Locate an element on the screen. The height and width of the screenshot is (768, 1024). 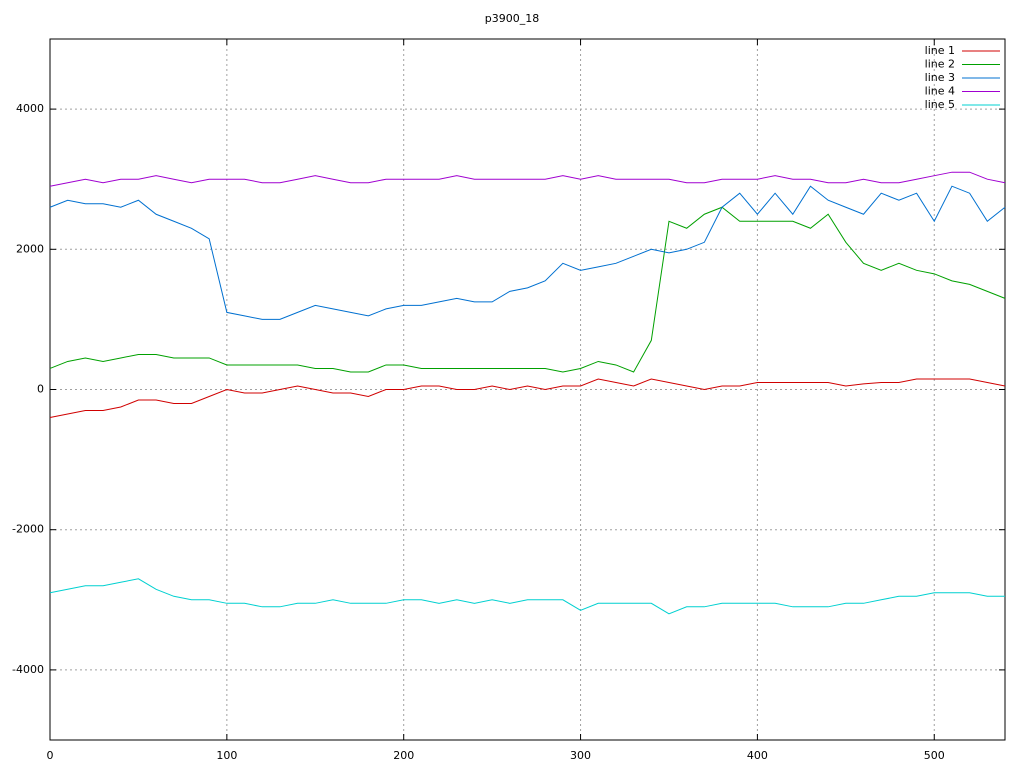
x-tick-label: 200 is located at coordinates (403, 755).